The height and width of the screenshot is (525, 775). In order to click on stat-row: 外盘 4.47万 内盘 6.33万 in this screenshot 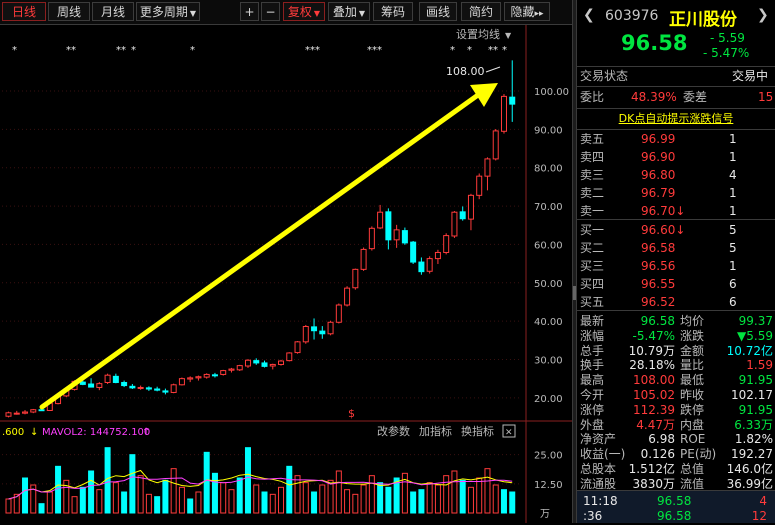, I will do `click(676, 425)`.